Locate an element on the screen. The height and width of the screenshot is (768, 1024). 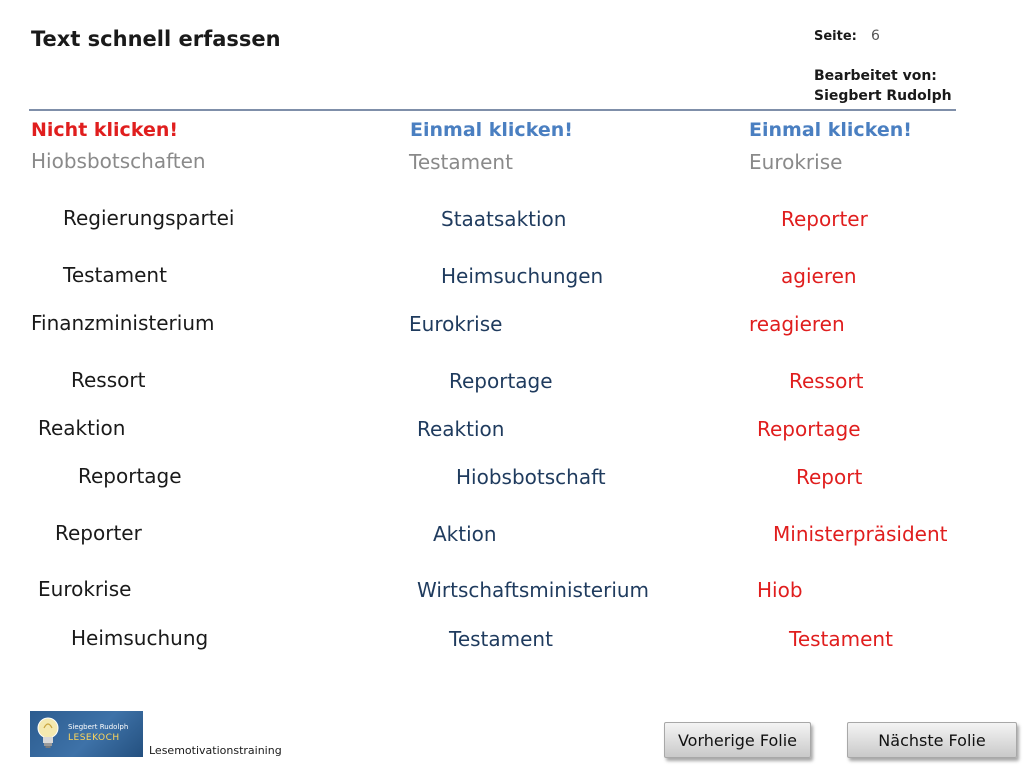
column-2-word: Heimsuchungen is located at coordinates (522, 276).